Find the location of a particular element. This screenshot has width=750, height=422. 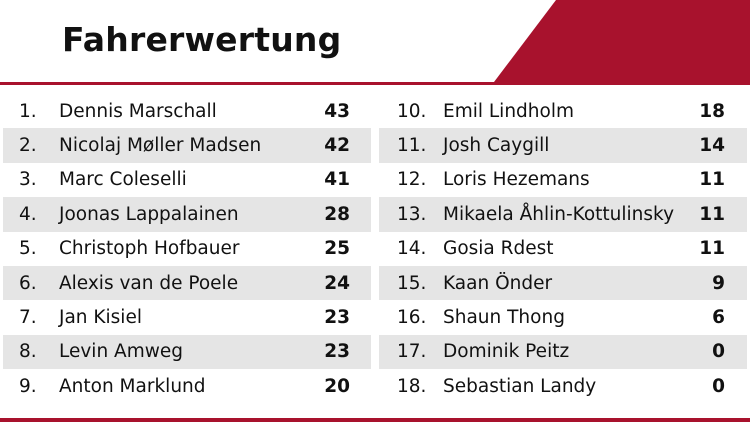

table-row: 6. Alexis van de Poele 24 is located at coordinates (187, 283).